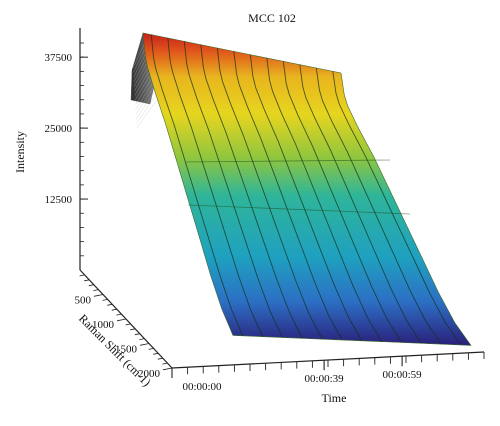 The width and height of the screenshot is (500, 426). Describe the element at coordinates (84, 149) in the screenshot. I see `z-axis-ticks` at that location.